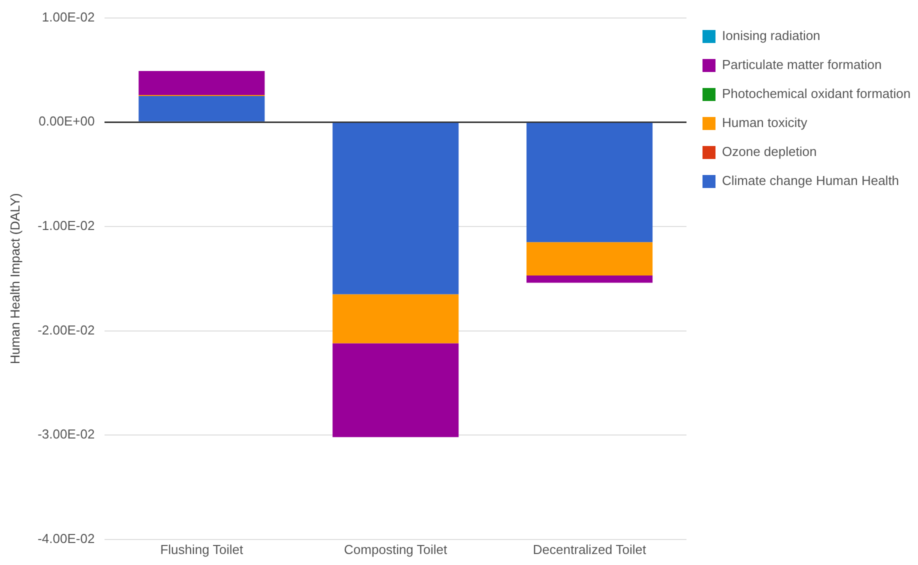 Image resolution: width=918 pixels, height=565 pixels. Describe the element at coordinates (802, 64) in the screenshot. I see `legend-label: Particulate matter formation` at that location.